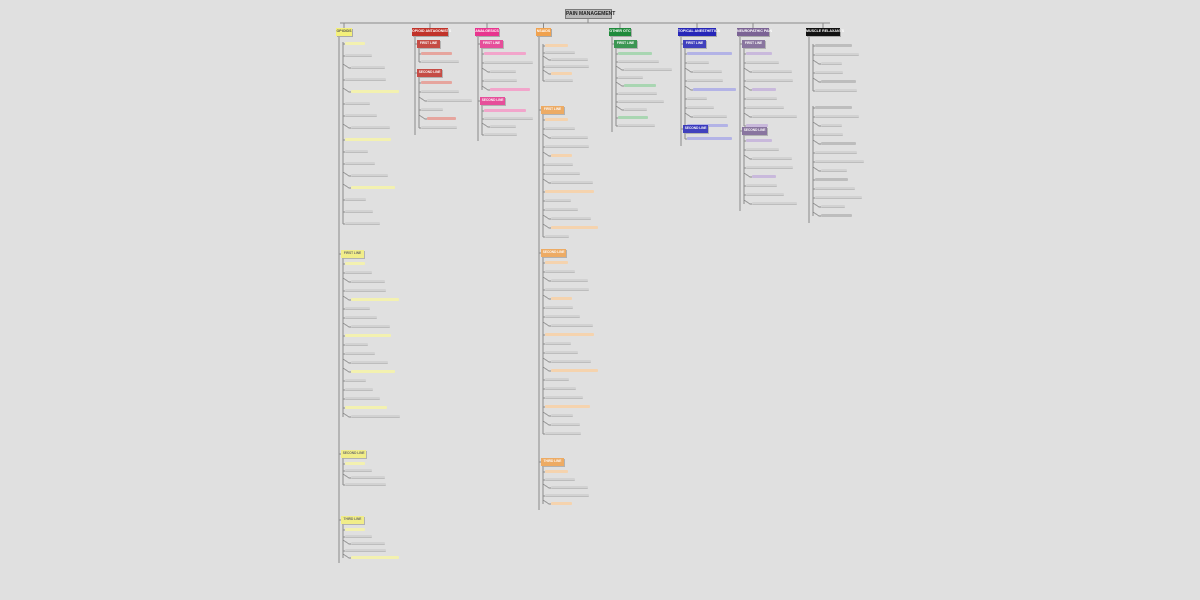 The image size is (1200, 600). I want to click on category-analgesics: ANALGESICS, so click(487, 32).